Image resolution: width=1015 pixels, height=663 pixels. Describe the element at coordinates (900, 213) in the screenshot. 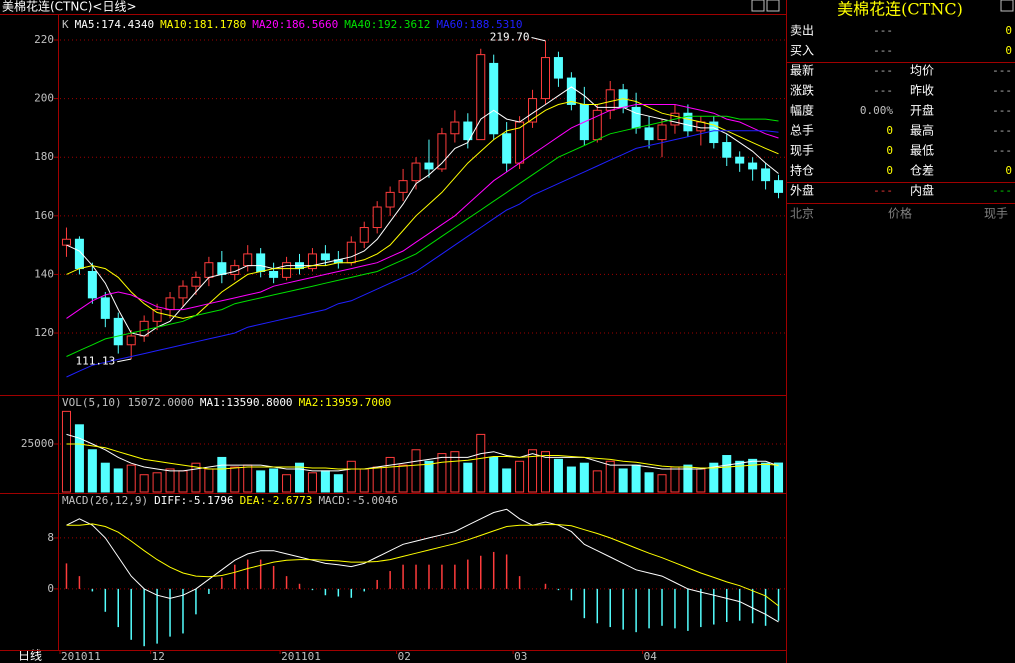

I see `book-header: 价格` at that location.